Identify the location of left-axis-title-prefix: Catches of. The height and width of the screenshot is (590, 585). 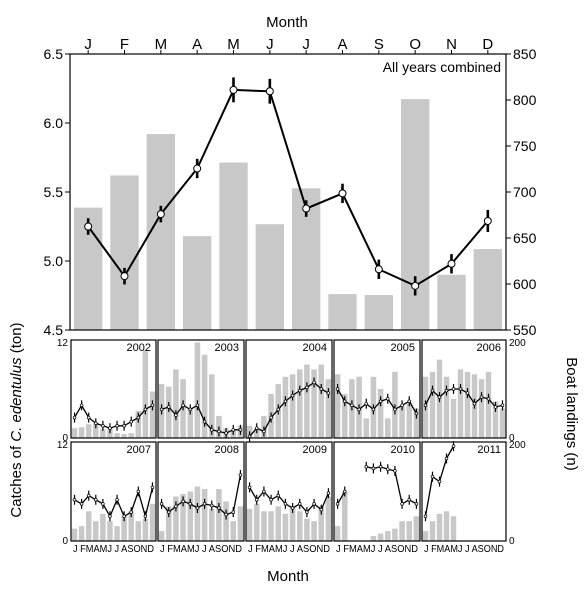
(16, 480).